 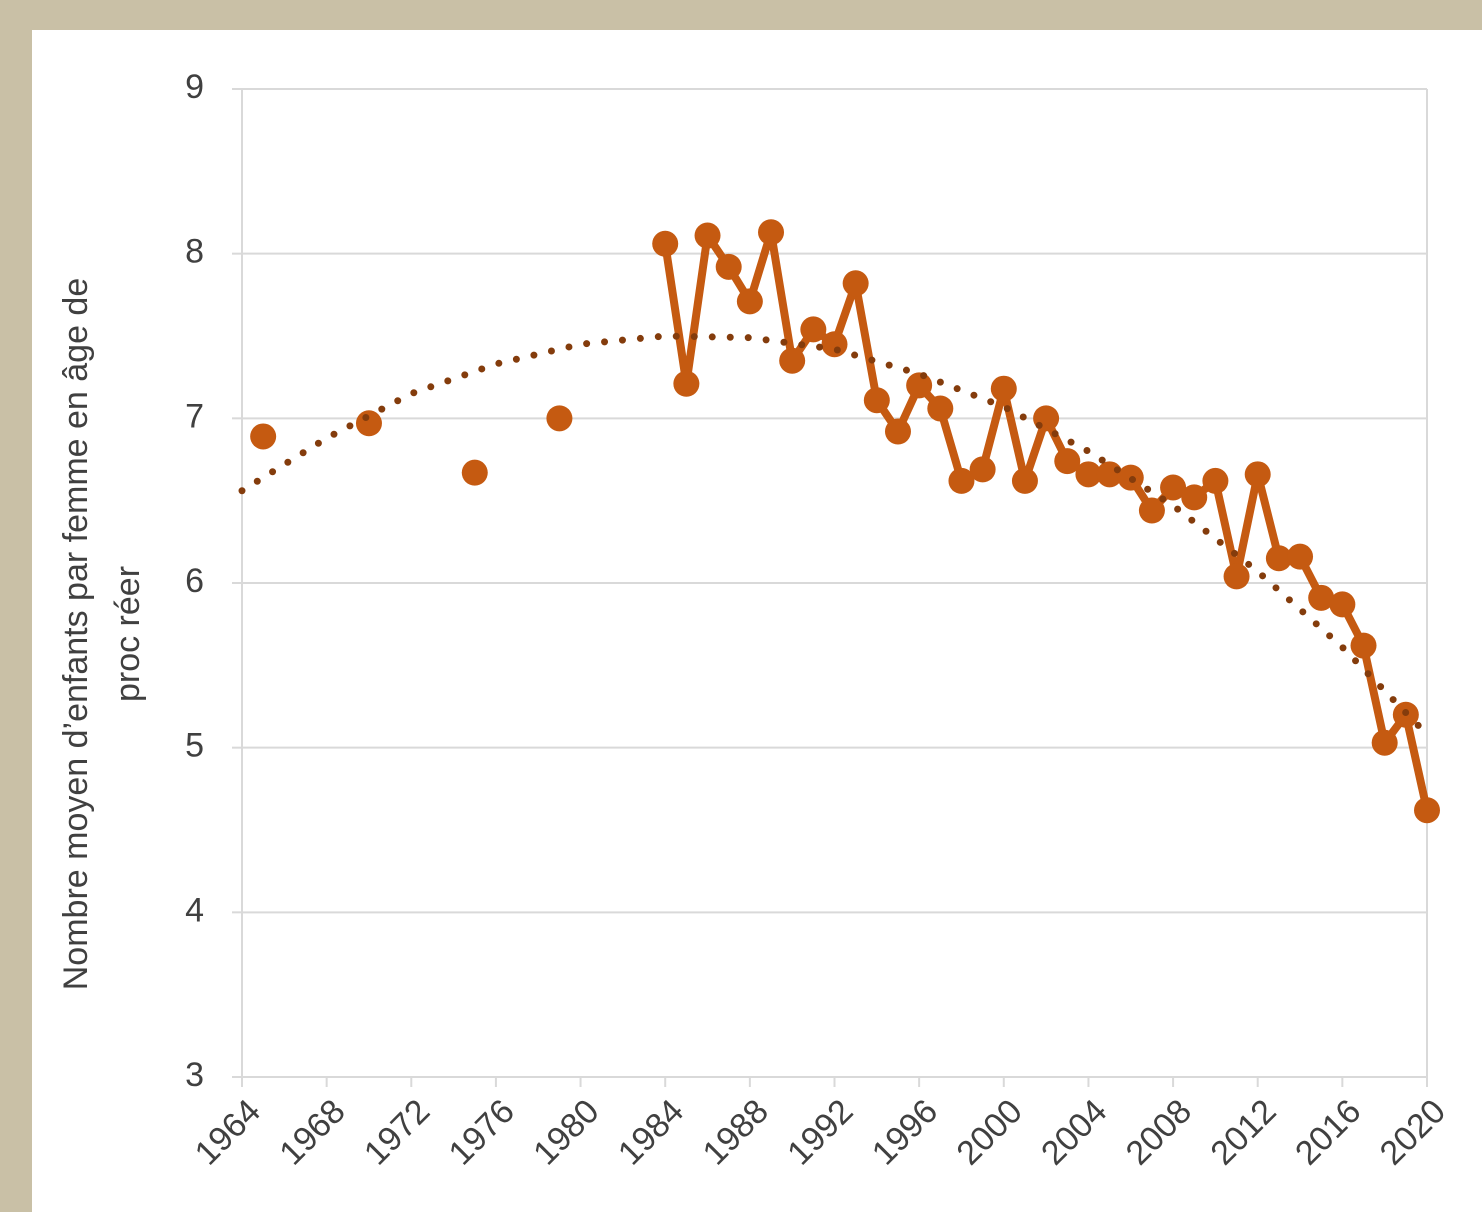 I want to click on y-tick-label: 9, so click(x=194, y=87).